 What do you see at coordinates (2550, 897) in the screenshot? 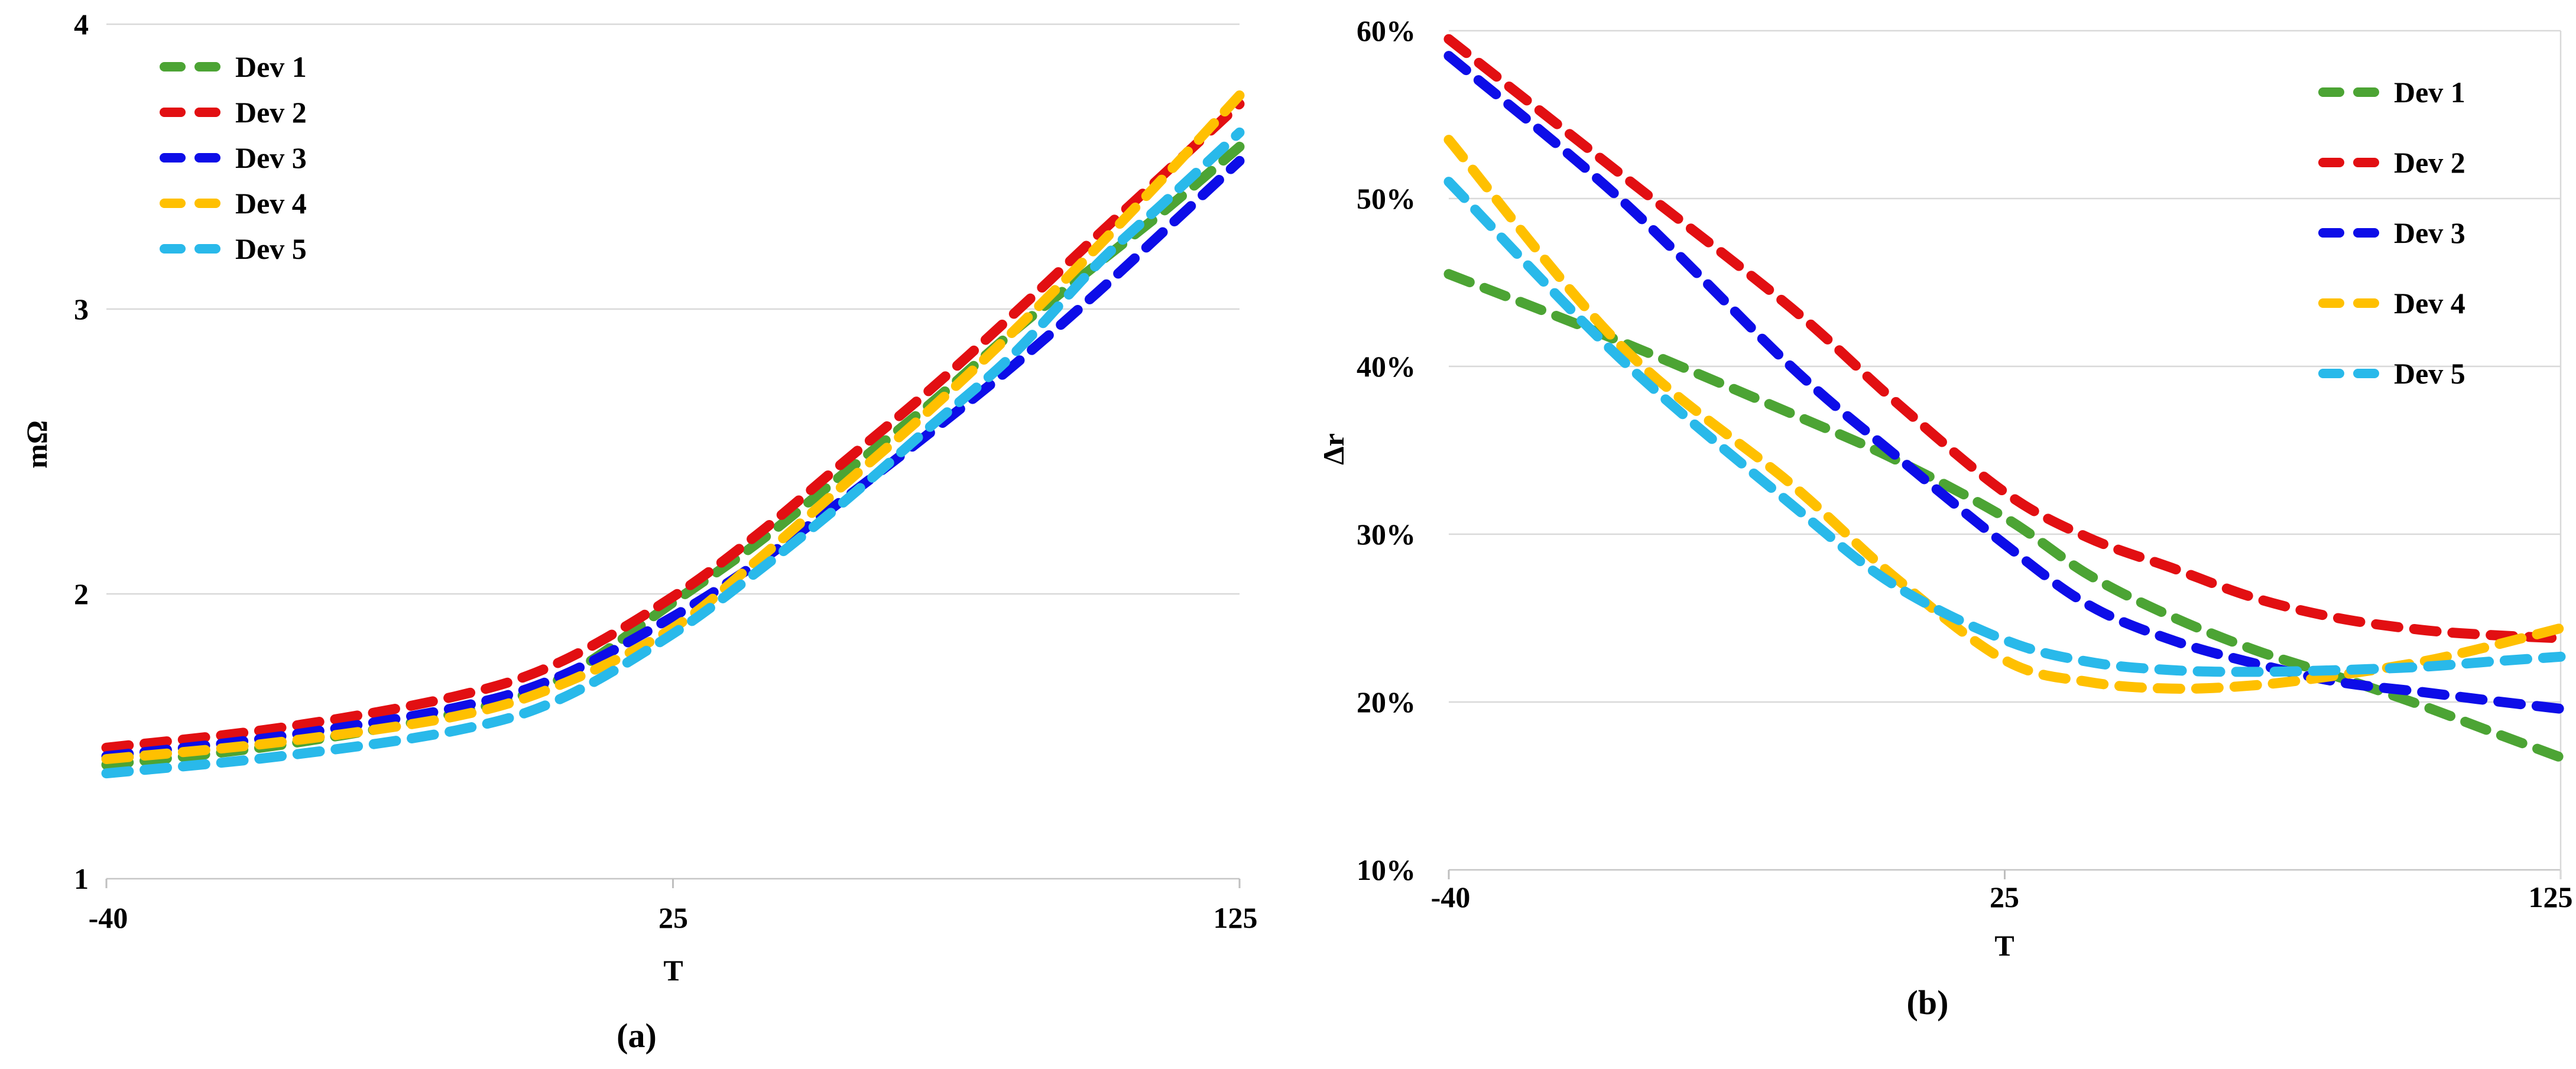
I see `panel-b-xtick-125: 125` at bounding box center [2550, 897].